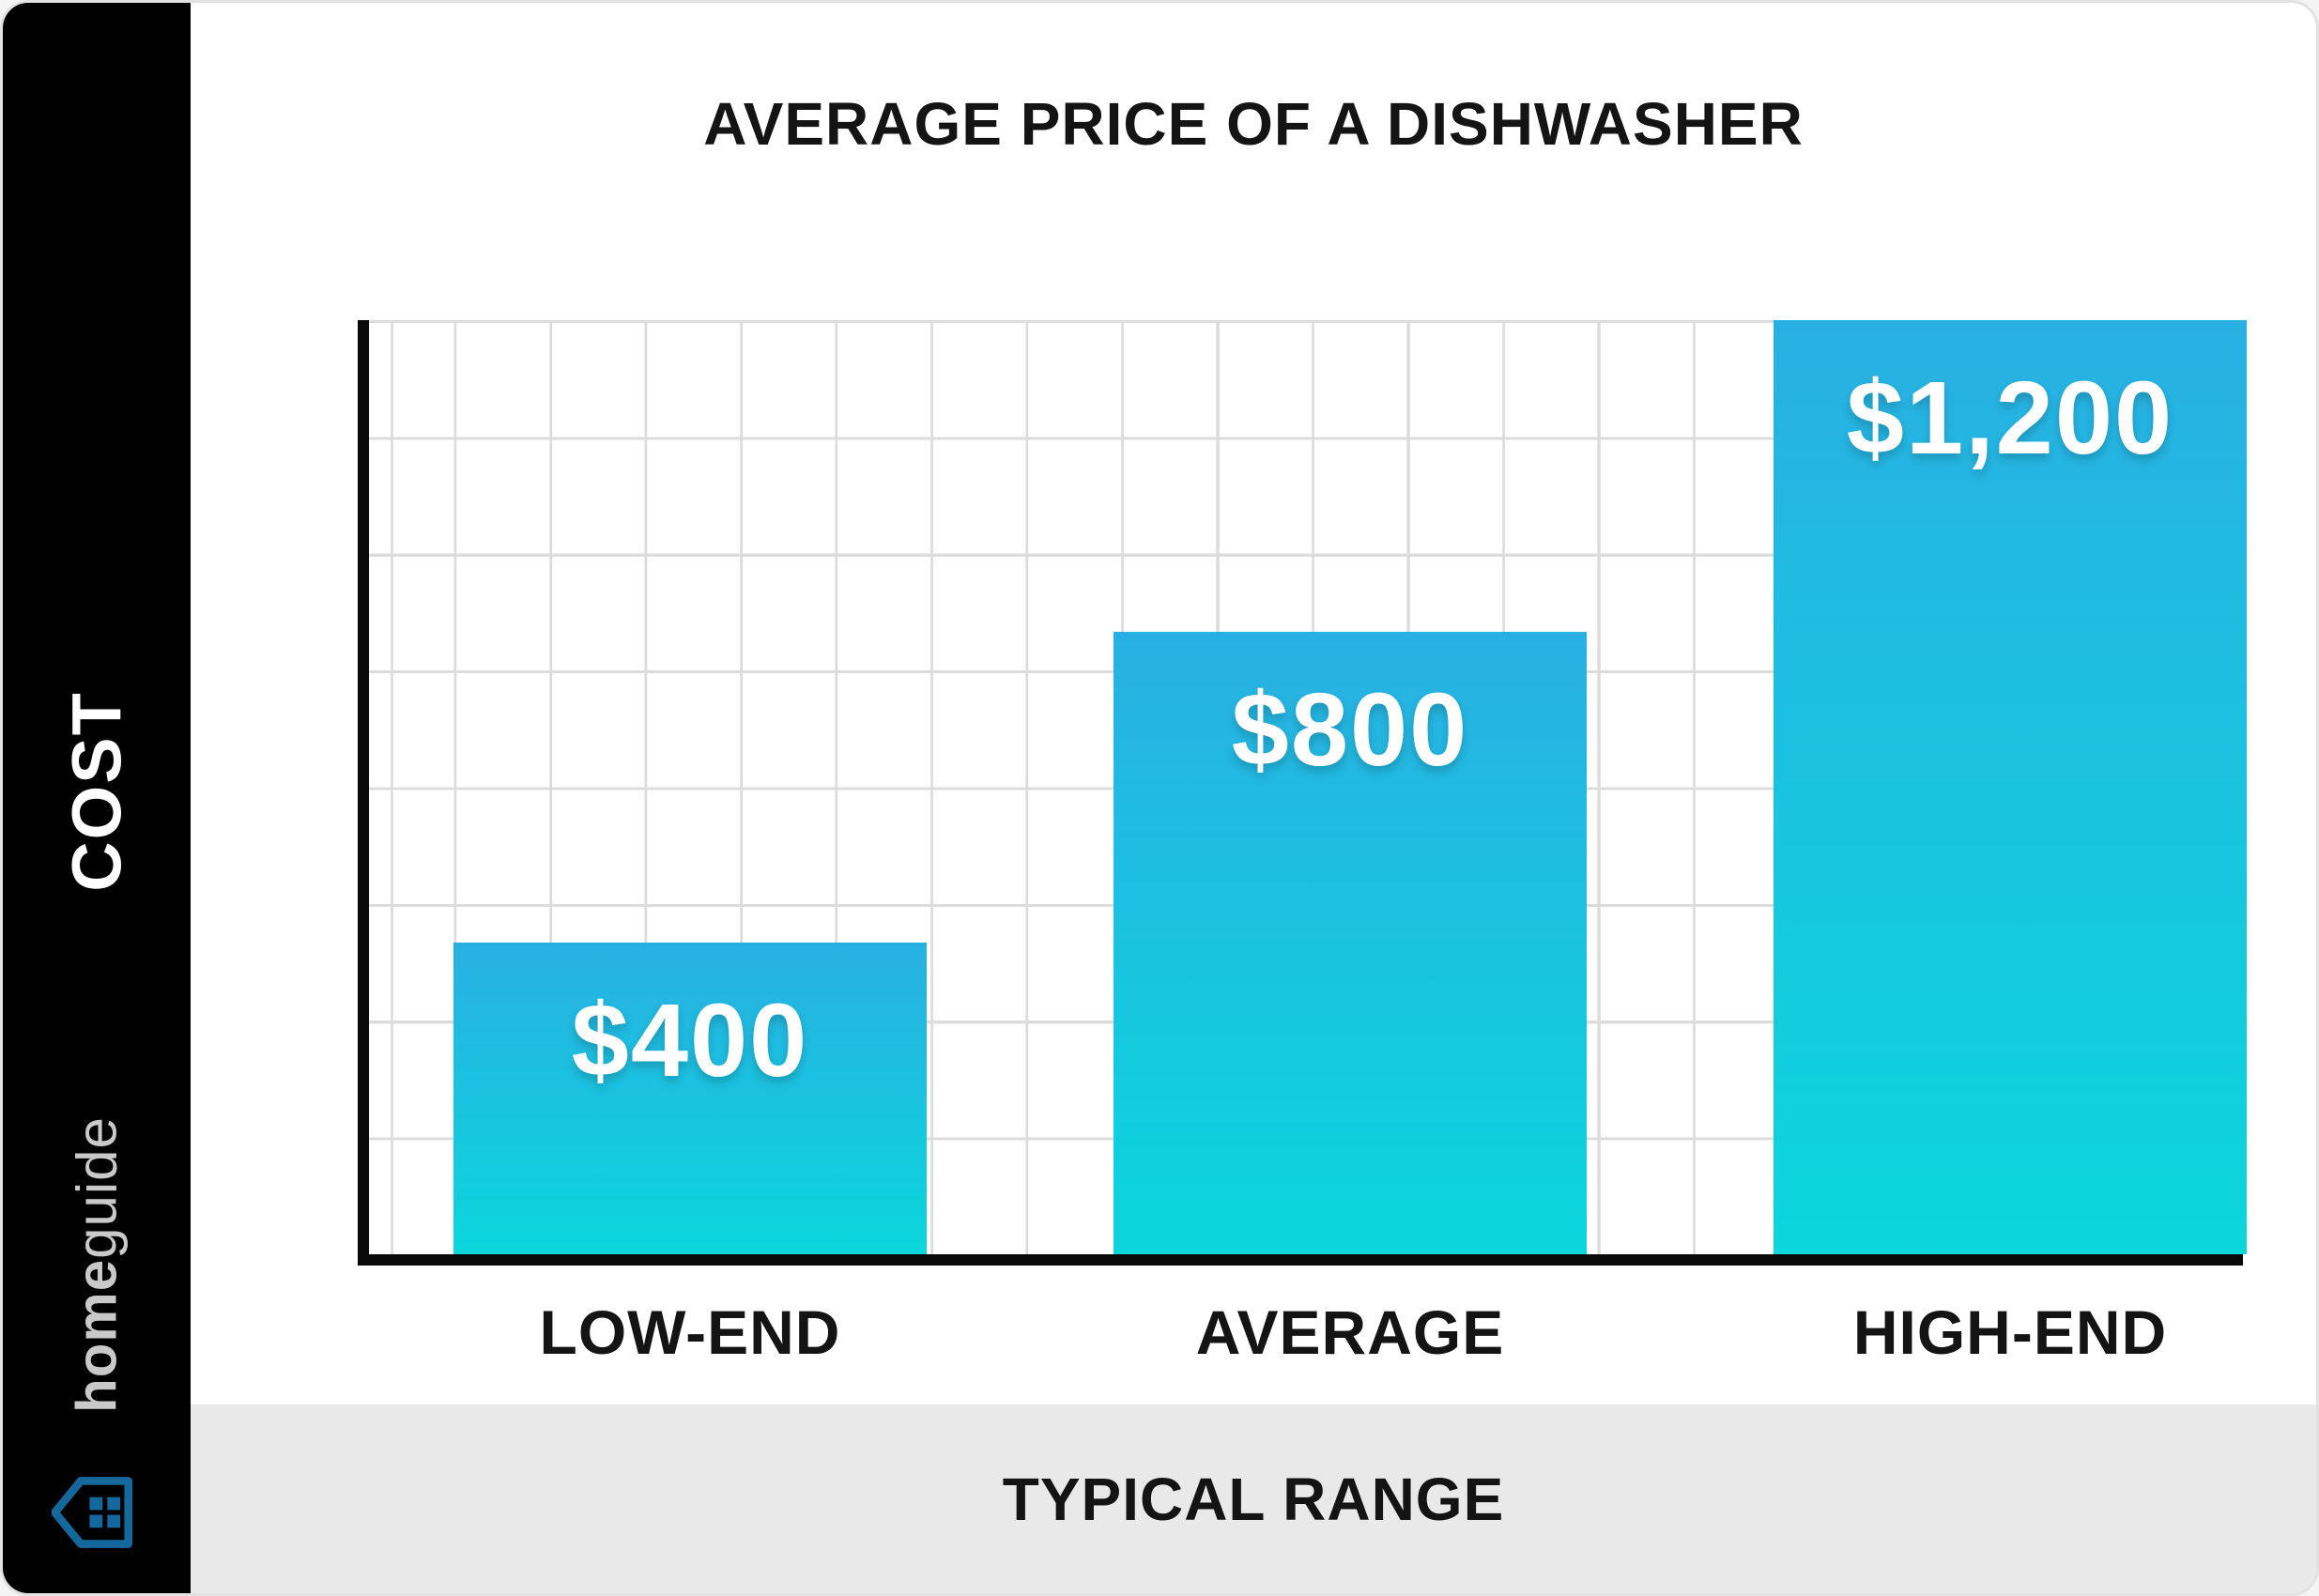 The width and height of the screenshot is (2319, 1596). Describe the element at coordinates (690, 1332) in the screenshot. I see `x-axis-label-low-end: LOW-END` at that location.